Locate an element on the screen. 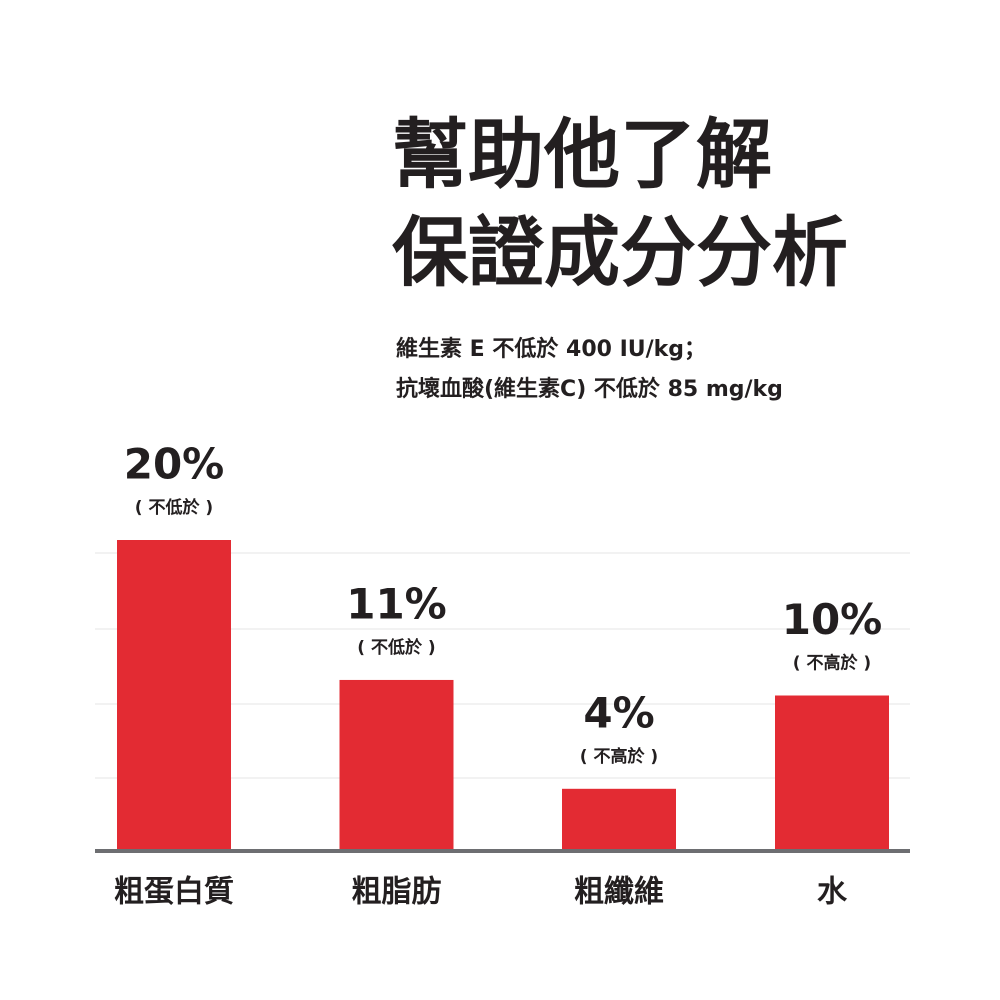 The image size is (1000, 1000). value-label: 11% is located at coordinates (396, 603).